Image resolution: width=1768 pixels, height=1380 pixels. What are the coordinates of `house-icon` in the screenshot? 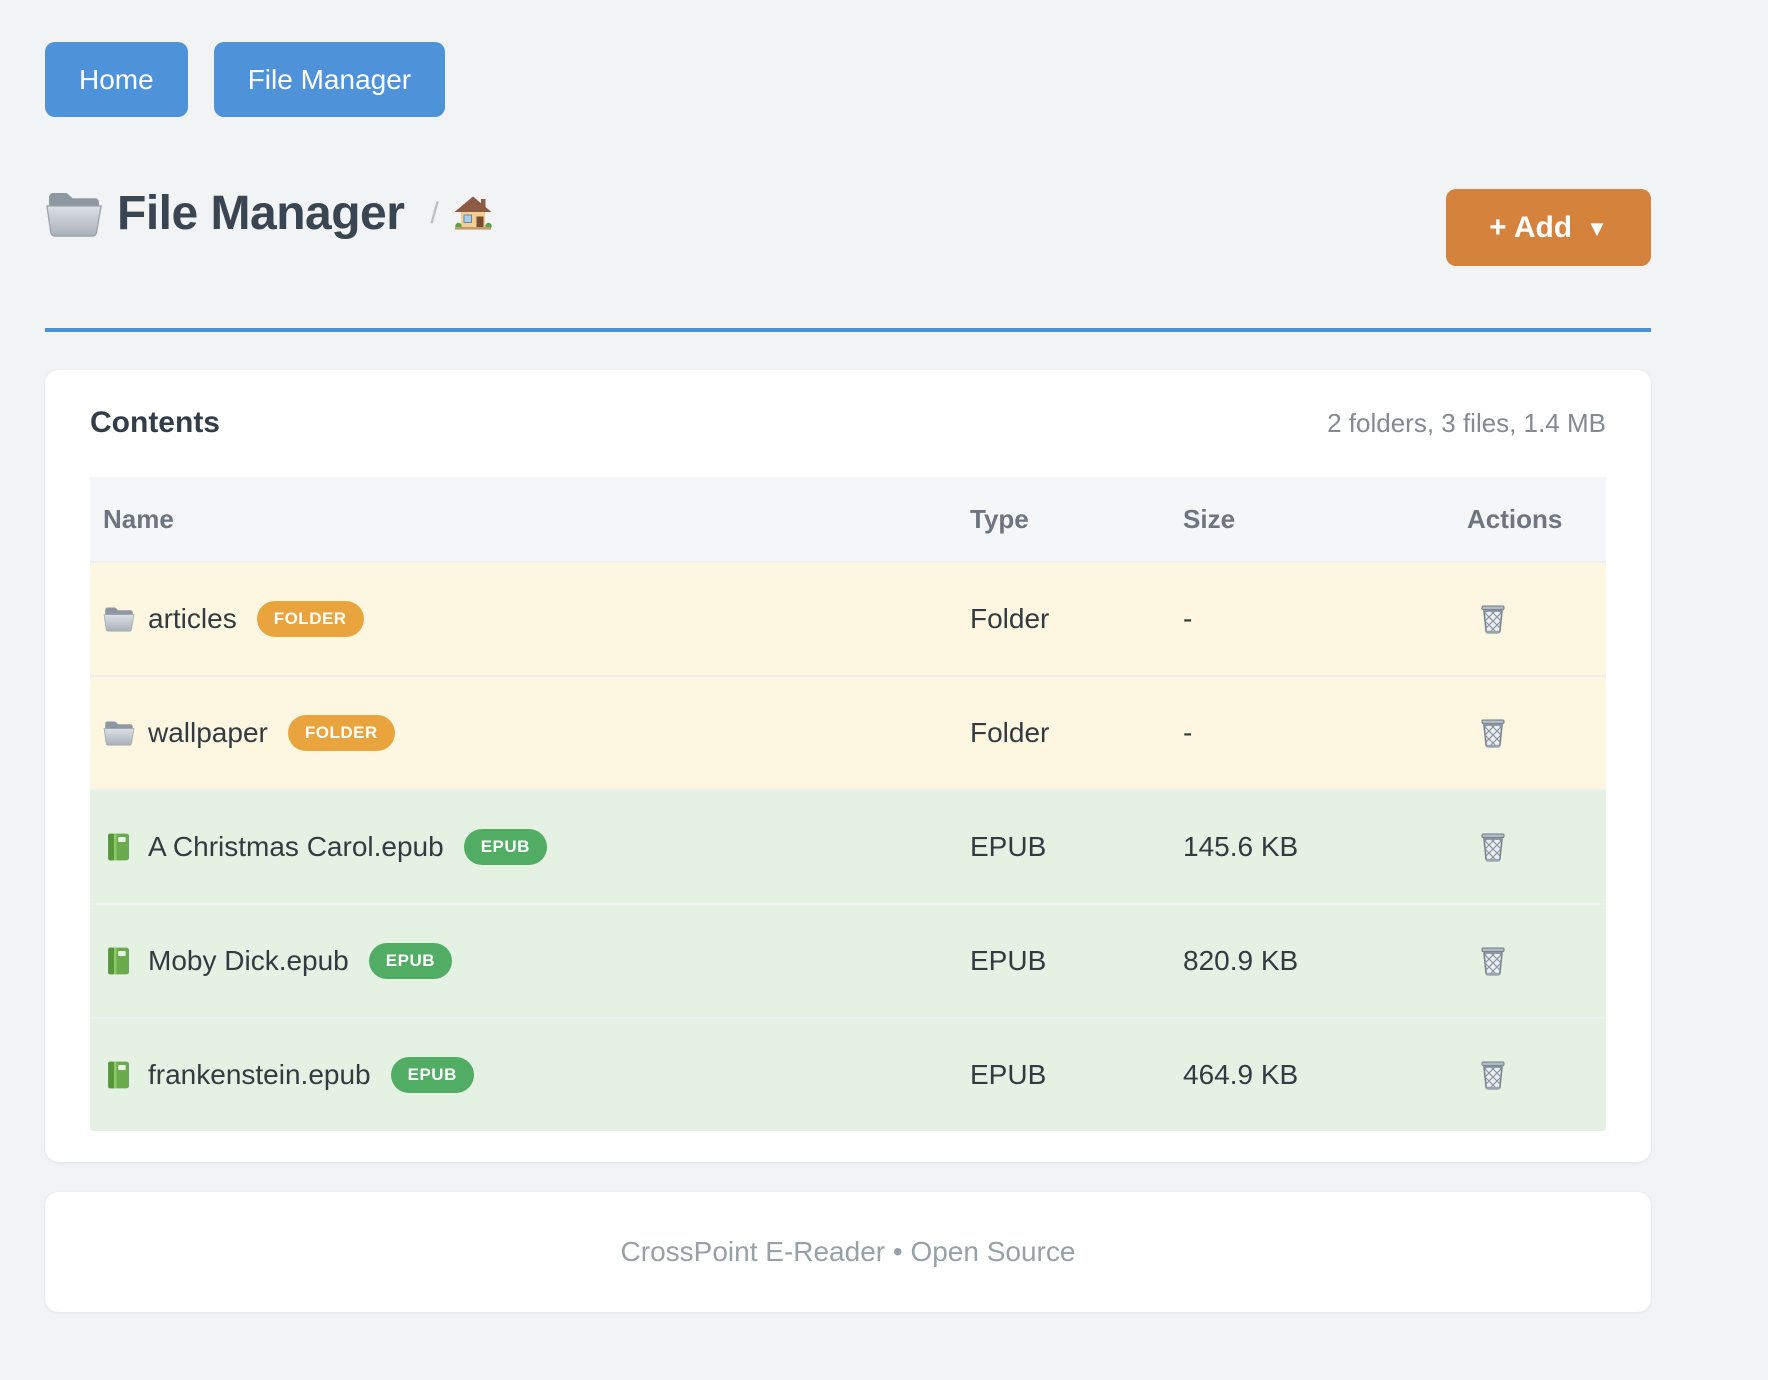 It's located at (473, 214).